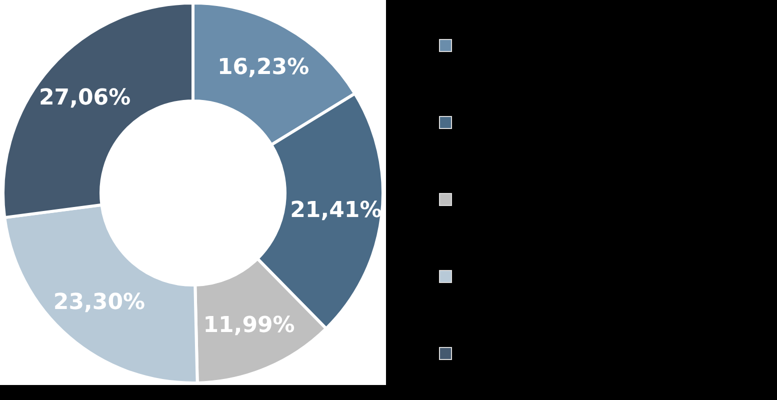 This screenshot has width=777, height=400. Describe the element at coordinates (99, 302) in the screenshot. I see `data-label: 23,30%` at that location.